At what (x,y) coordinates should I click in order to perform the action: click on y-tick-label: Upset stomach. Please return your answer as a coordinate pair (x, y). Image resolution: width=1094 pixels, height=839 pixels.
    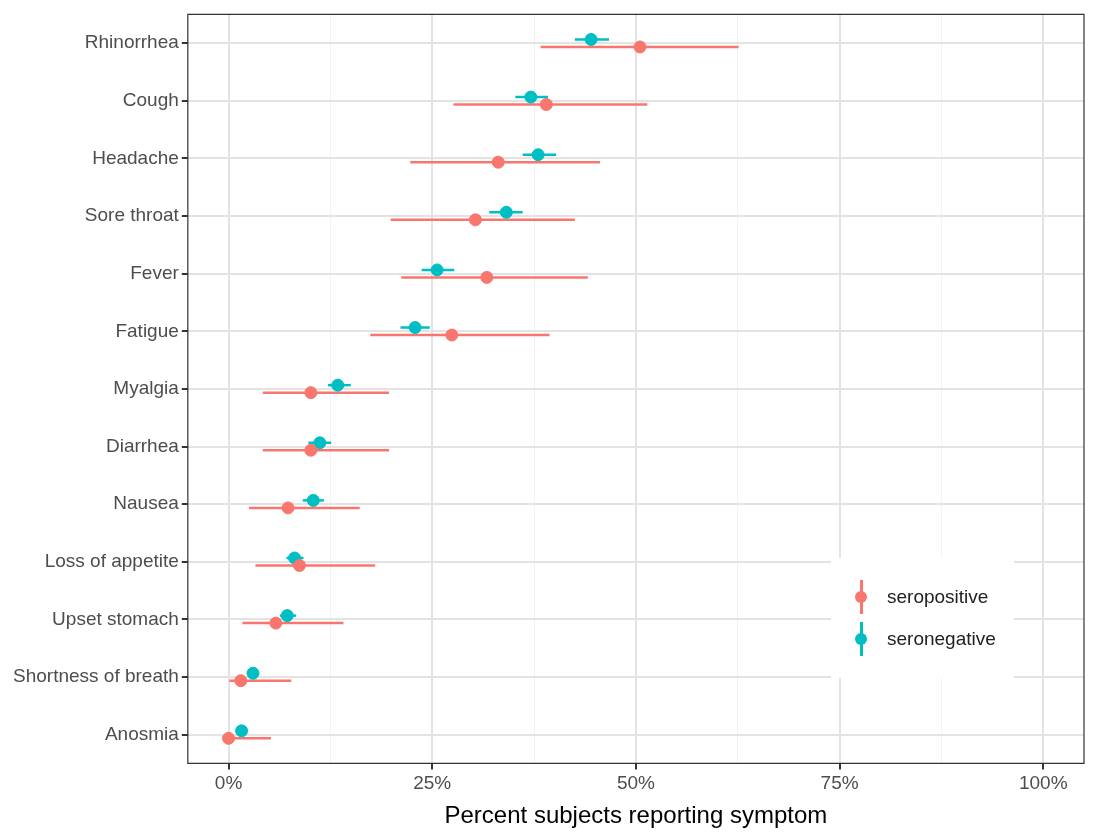
    Looking at the image, I should click on (115, 618).